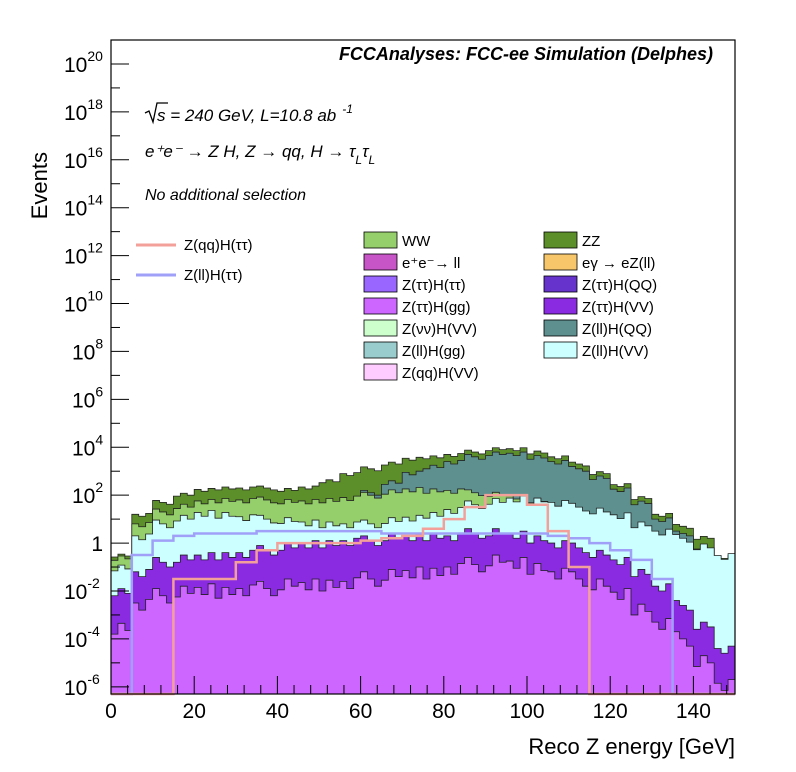 This screenshot has width=796, height=772. What do you see at coordinates (436, 307) in the screenshot?
I see `legend-label: Z(ττ)H(gg)` at bounding box center [436, 307].